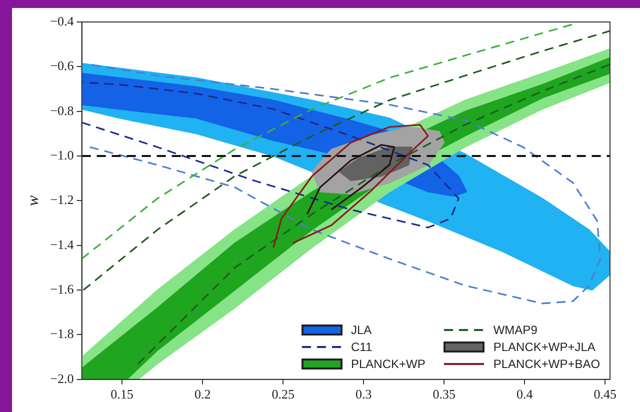 This screenshot has height=412, width=640. I want to click on x-tick-label: 0.4, so click(525, 394).